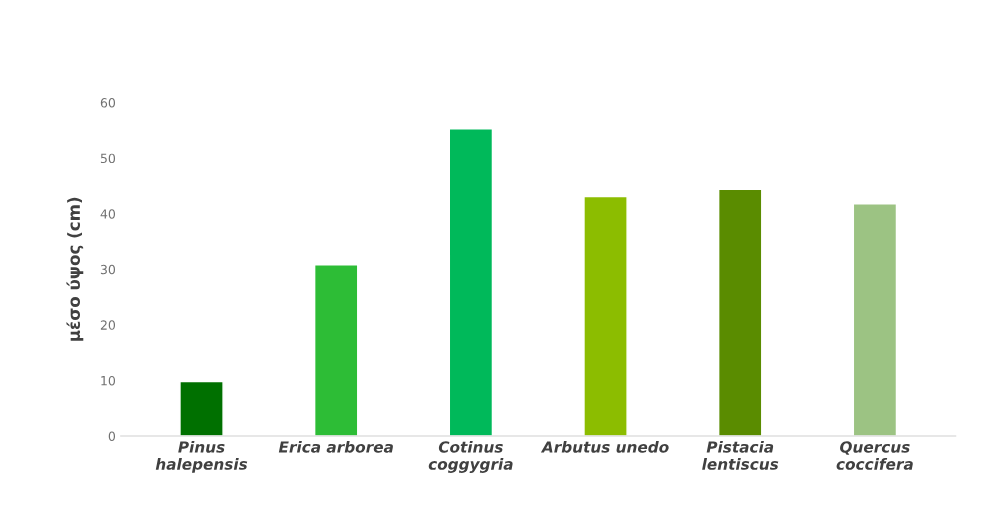 The height and width of the screenshot is (513, 1006). What do you see at coordinates (108, 103) in the screenshot?
I see `y-tick-label: 60` at bounding box center [108, 103].